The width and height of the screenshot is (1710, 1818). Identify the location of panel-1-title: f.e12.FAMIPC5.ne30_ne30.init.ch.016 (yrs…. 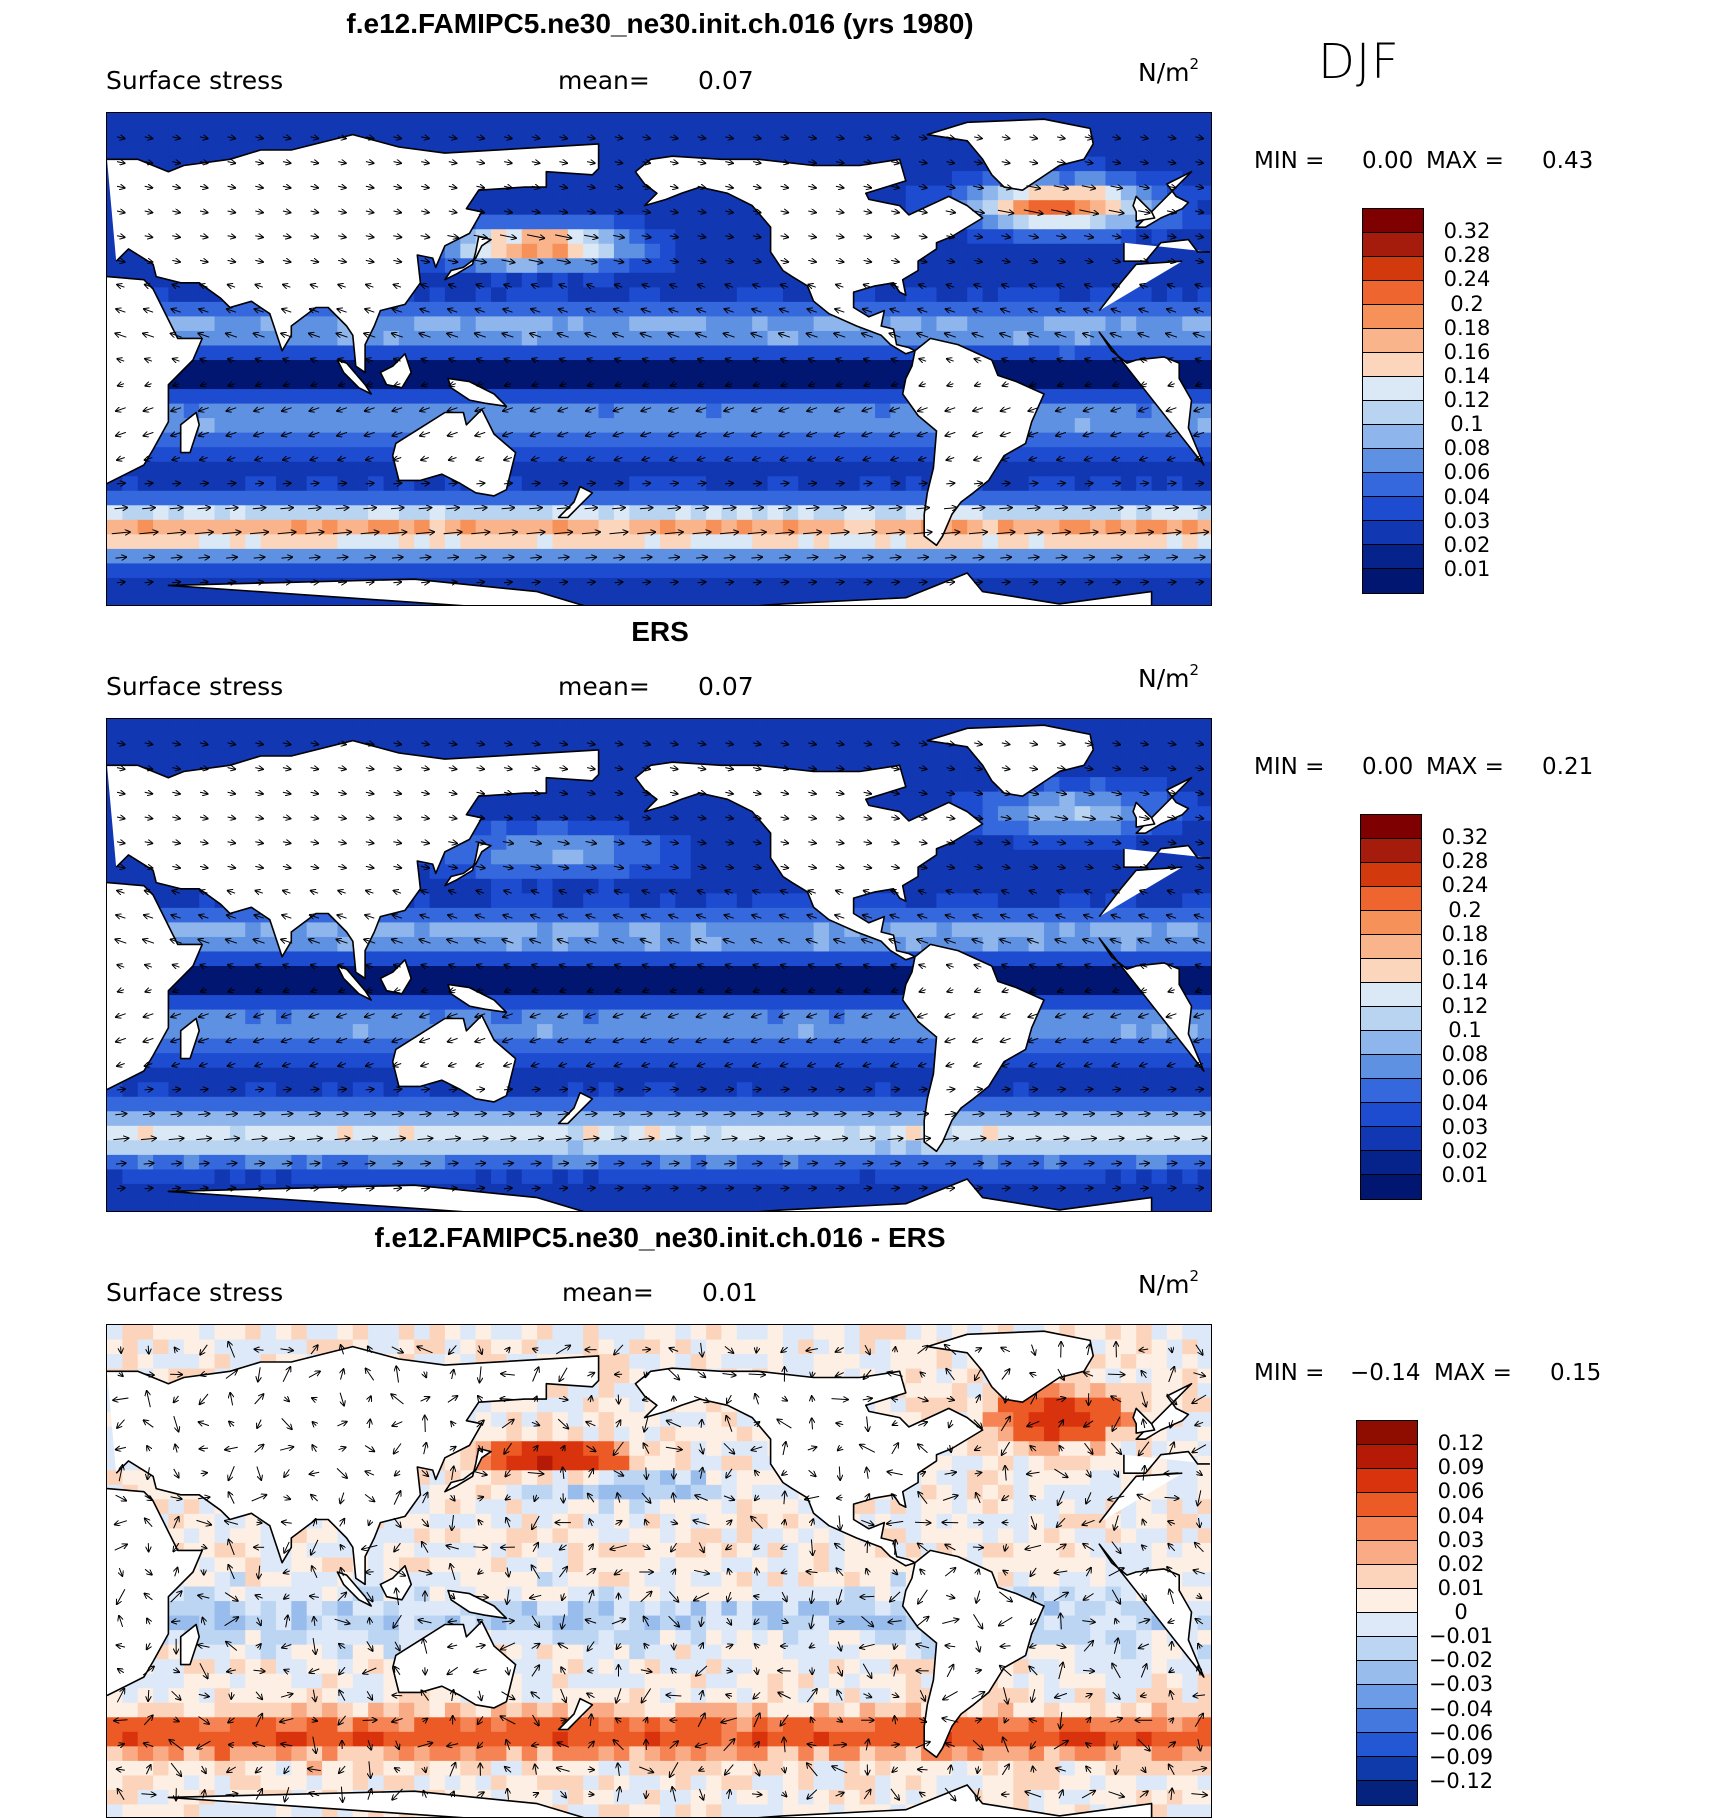
(660, 23).